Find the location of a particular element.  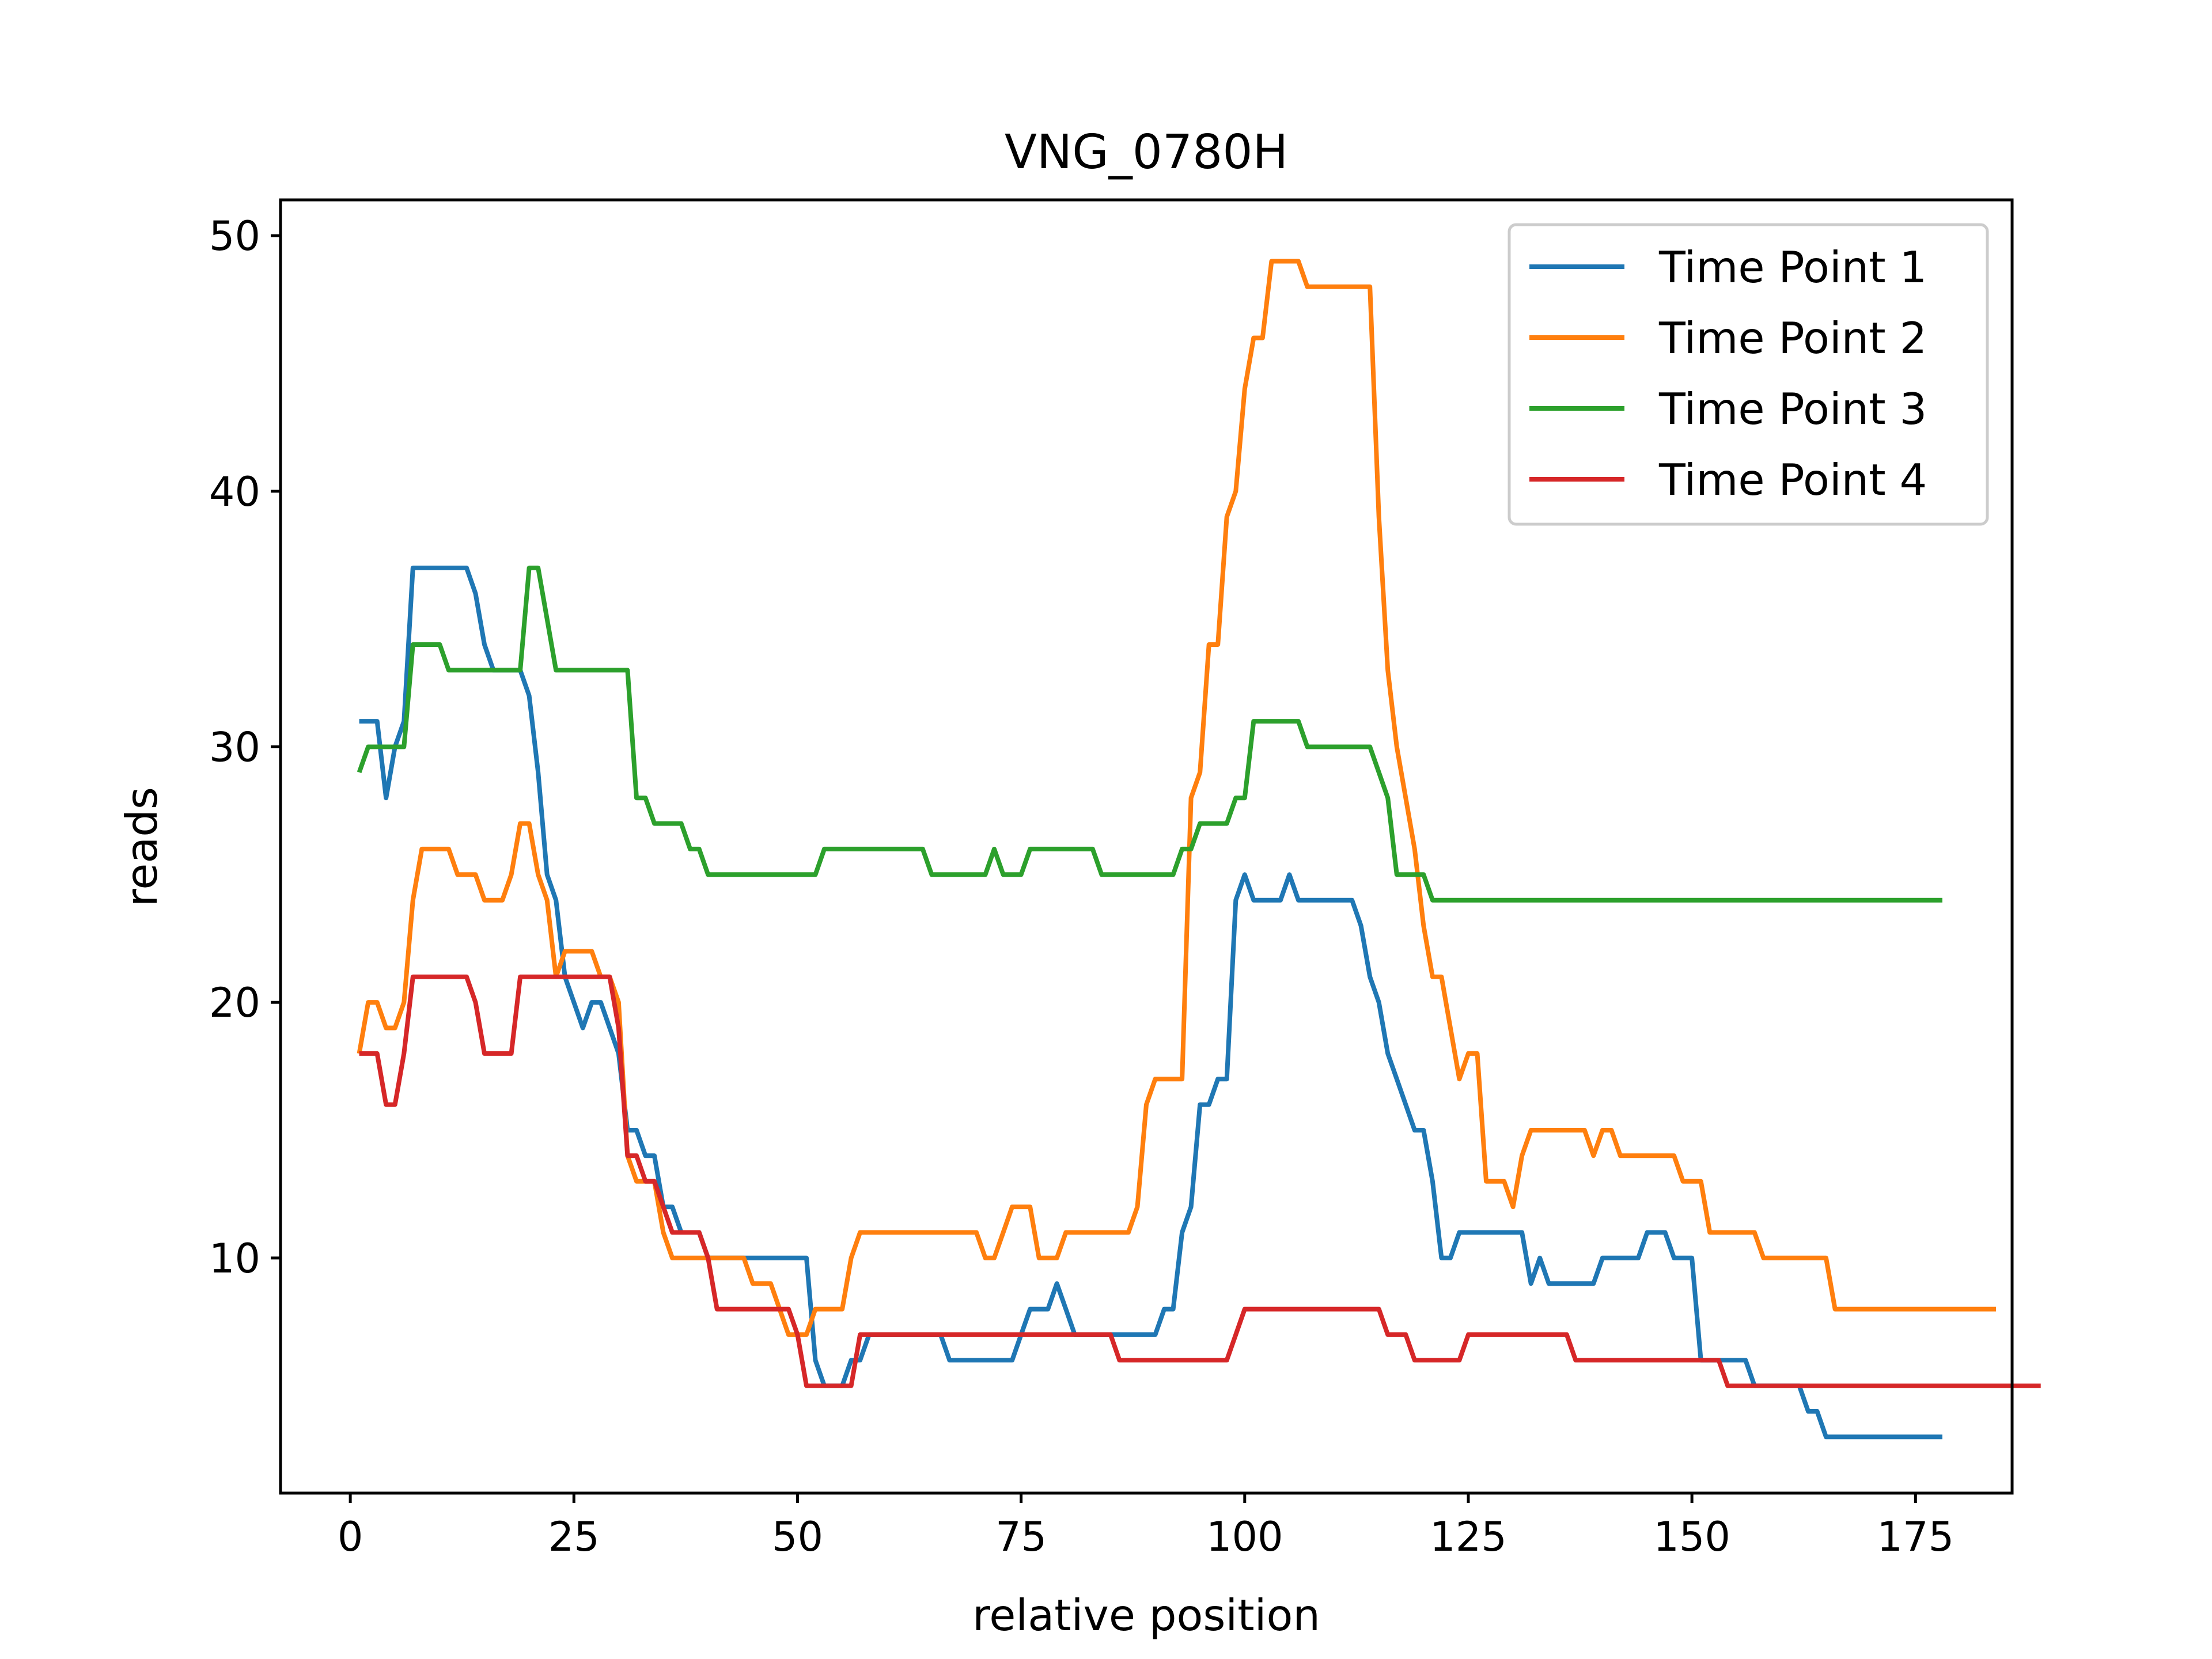

x-axis: 0 25 50 75 100 125 150 175 is located at coordinates (1146, 1526).